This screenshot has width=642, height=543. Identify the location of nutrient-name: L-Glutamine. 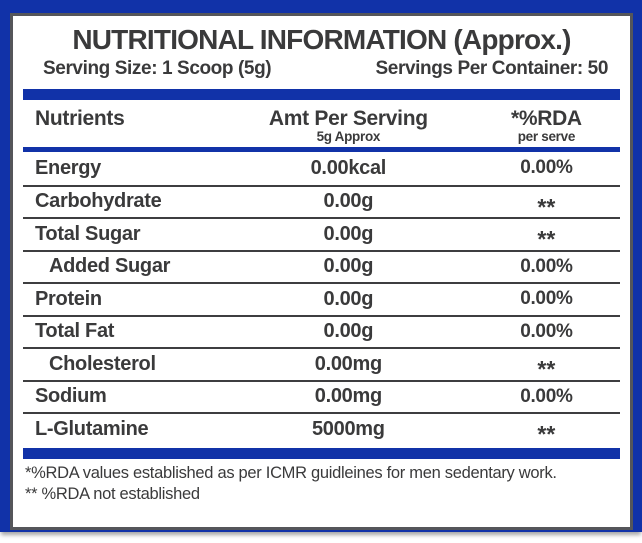
(92, 428).